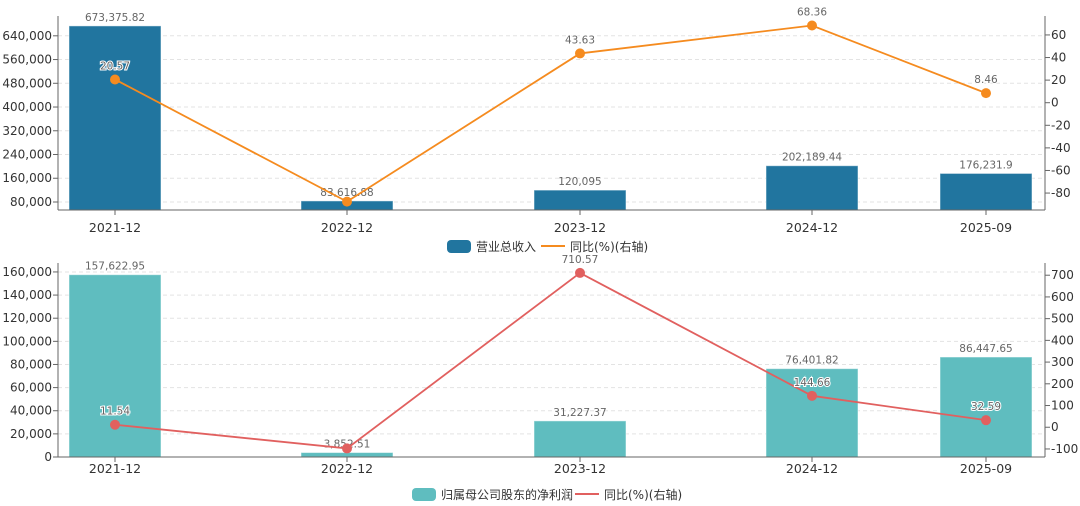 Image resolution: width=1080 pixels, height=506 pixels. What do you see at coordinates (115, 267) in the screenshot?
I see `bar-data-label: 157,622.95` at bounding box center [115, 267].